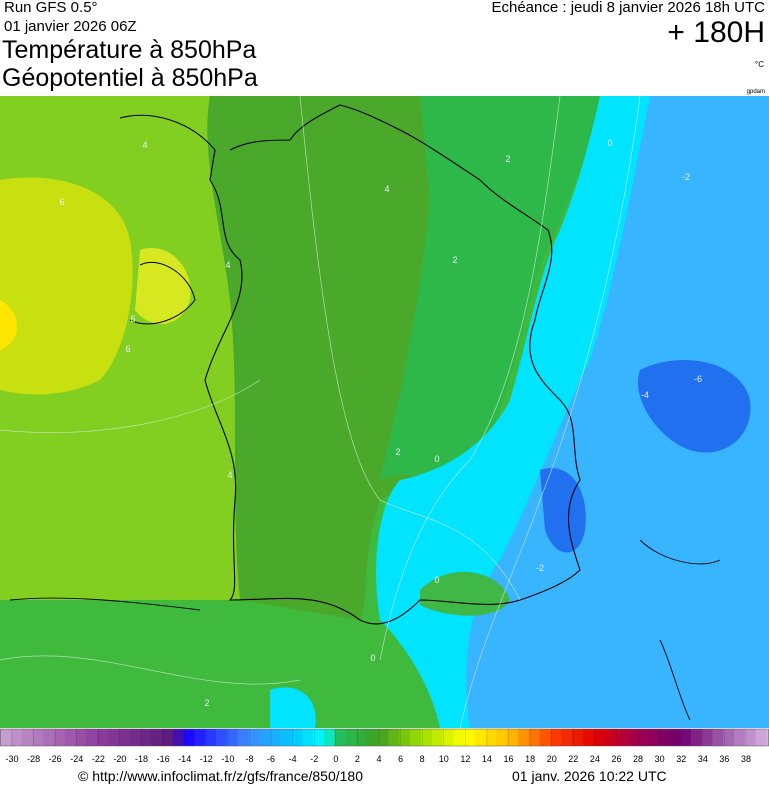 Image resolution: width=769 pixels, height=786 pixels. I want to click on contour-label: -2, so click(686, 177).